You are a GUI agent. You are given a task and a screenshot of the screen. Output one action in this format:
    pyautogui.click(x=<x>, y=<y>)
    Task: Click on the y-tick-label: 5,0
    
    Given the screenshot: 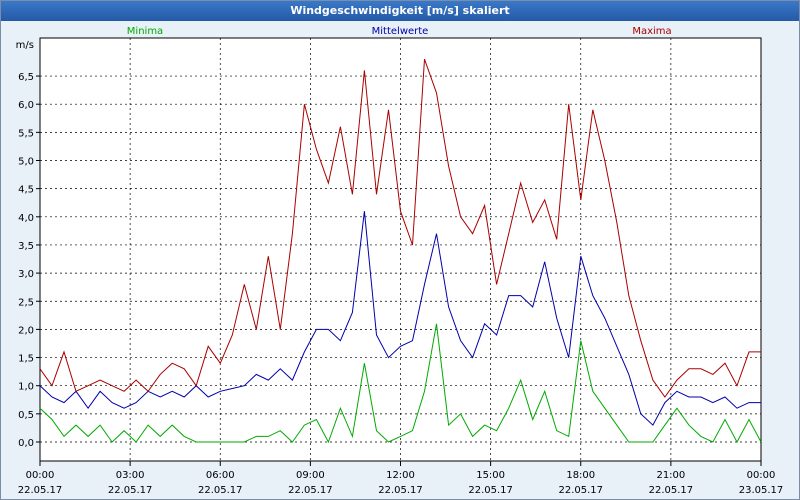 What is the action you would take?
    pyautogui.click(x=26, y=162)
    